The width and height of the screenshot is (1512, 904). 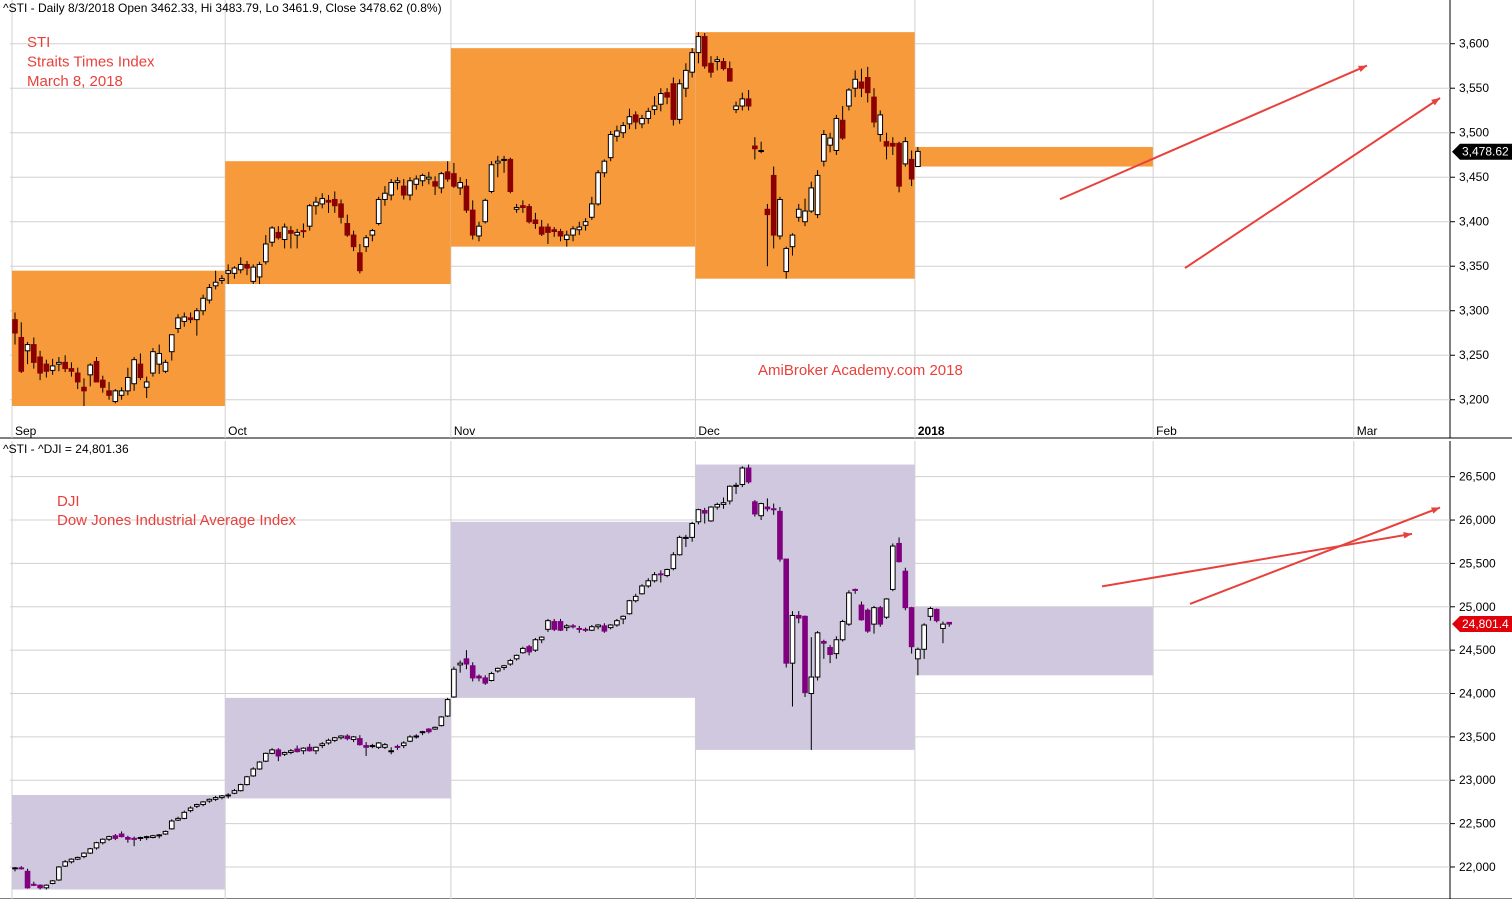 I want to click on annotation-line: Dow Jones Industrial Average Index, so click(x=177, y=520).